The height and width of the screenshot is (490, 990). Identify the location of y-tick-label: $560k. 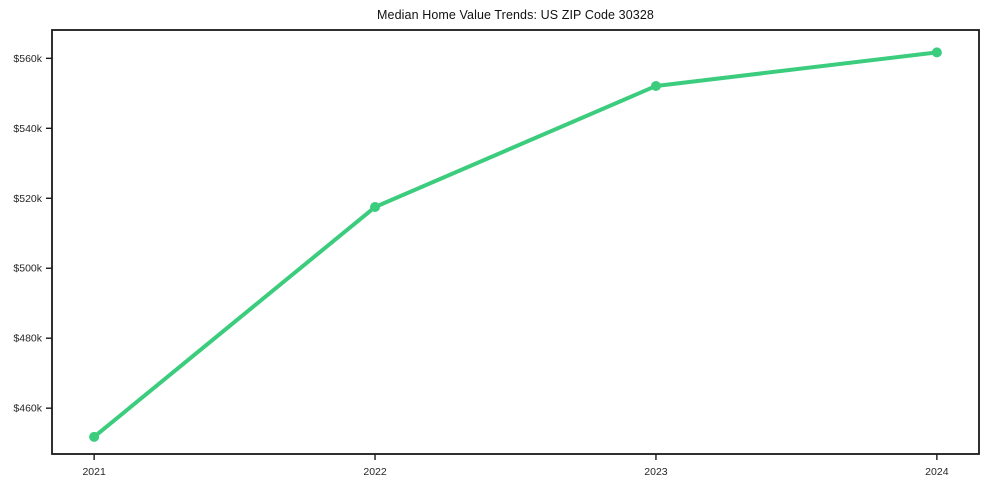
(27, 59).